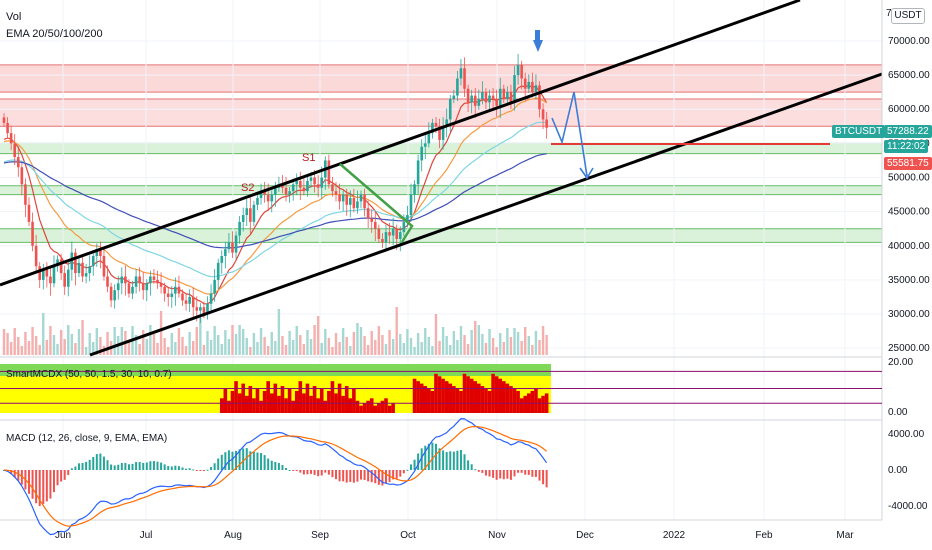 The height and width of the screenshot is (550, 932). What do you see at coordinates (146, 535) in the screenshot?
I see `time-tick-label: Jul` at bounding box center [146, 535].